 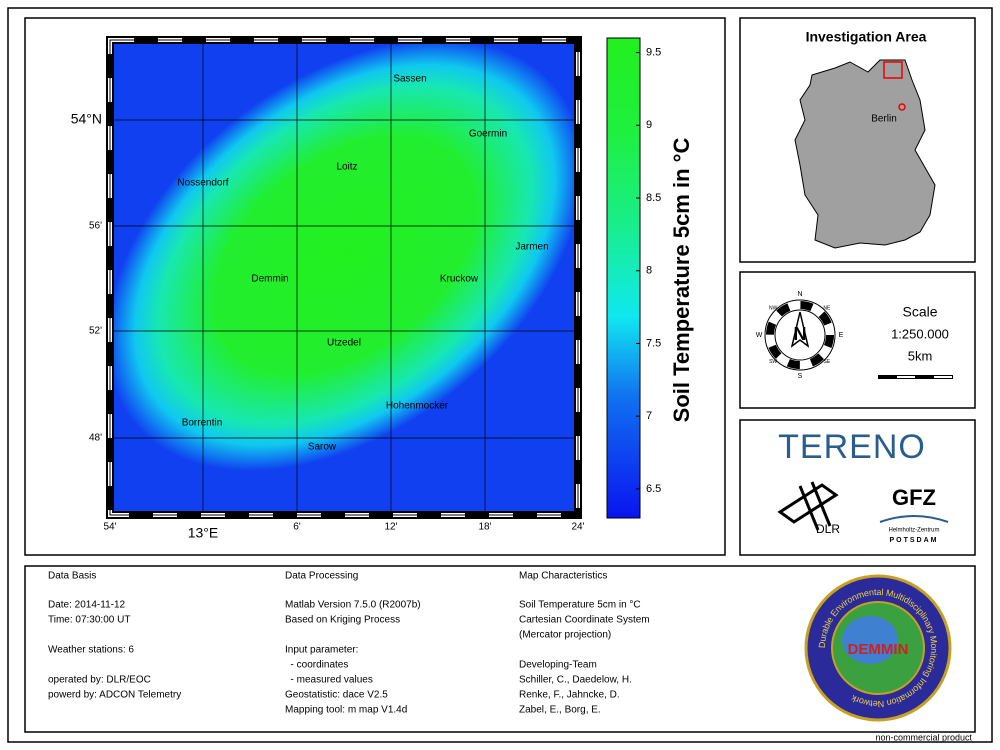 I want to click on info-line: - measured values, so click(x=329, y=680).